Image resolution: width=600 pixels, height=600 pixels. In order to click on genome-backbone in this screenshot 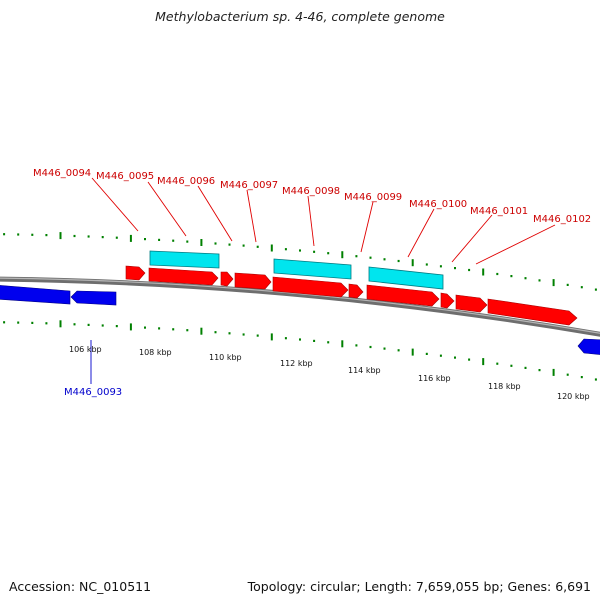, I will do `click(300, 306)`.